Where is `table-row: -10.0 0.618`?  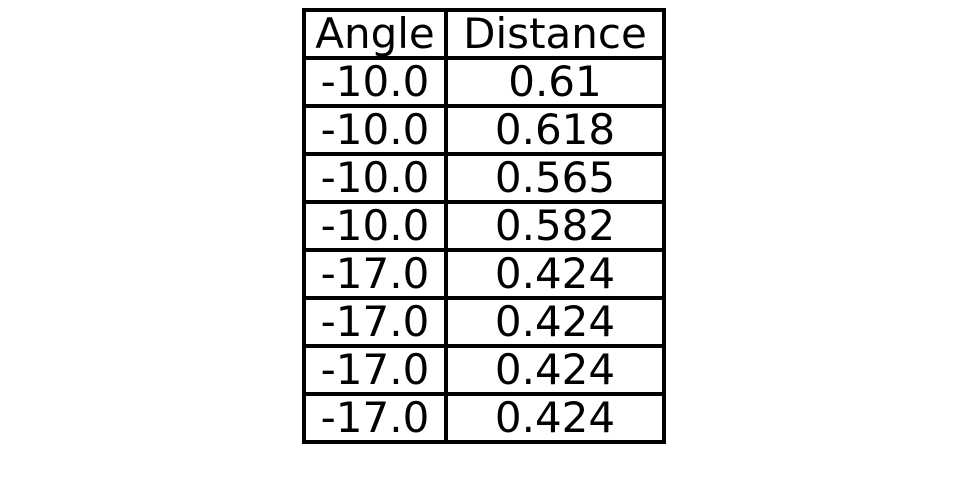 table-row: -10.0 0.618 is located at coordinates (484, 130).